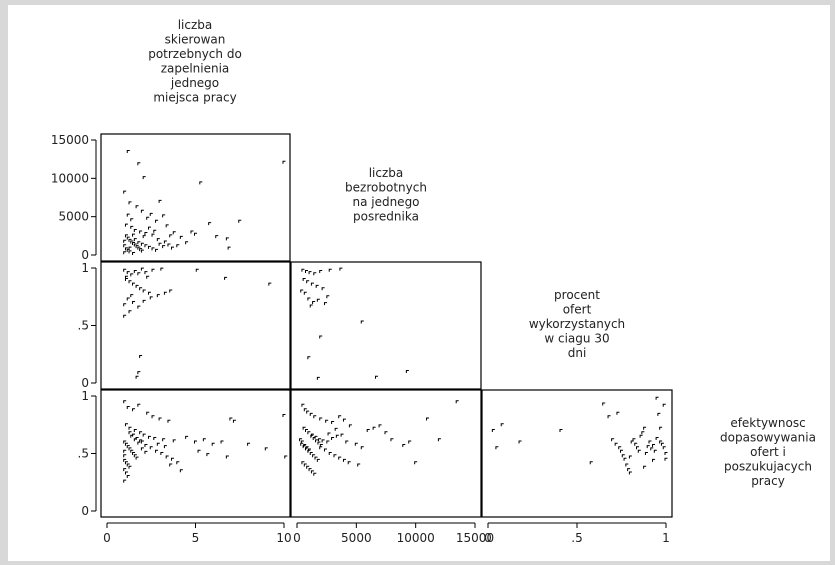  I want to click on variable-label-v2: liczba, so click(386, 173).